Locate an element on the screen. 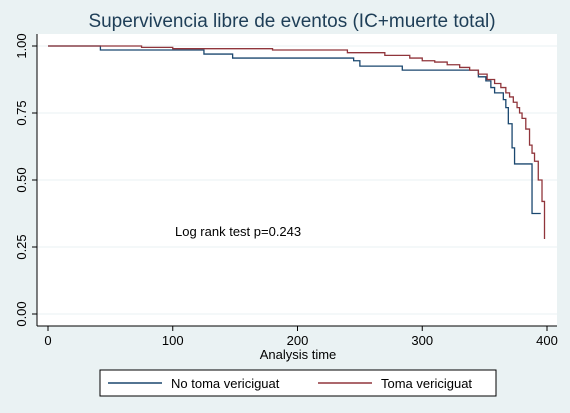 This screenshot has width=570, height=413. x-tick-label-4: 400 is located at coordinates (547, 340).